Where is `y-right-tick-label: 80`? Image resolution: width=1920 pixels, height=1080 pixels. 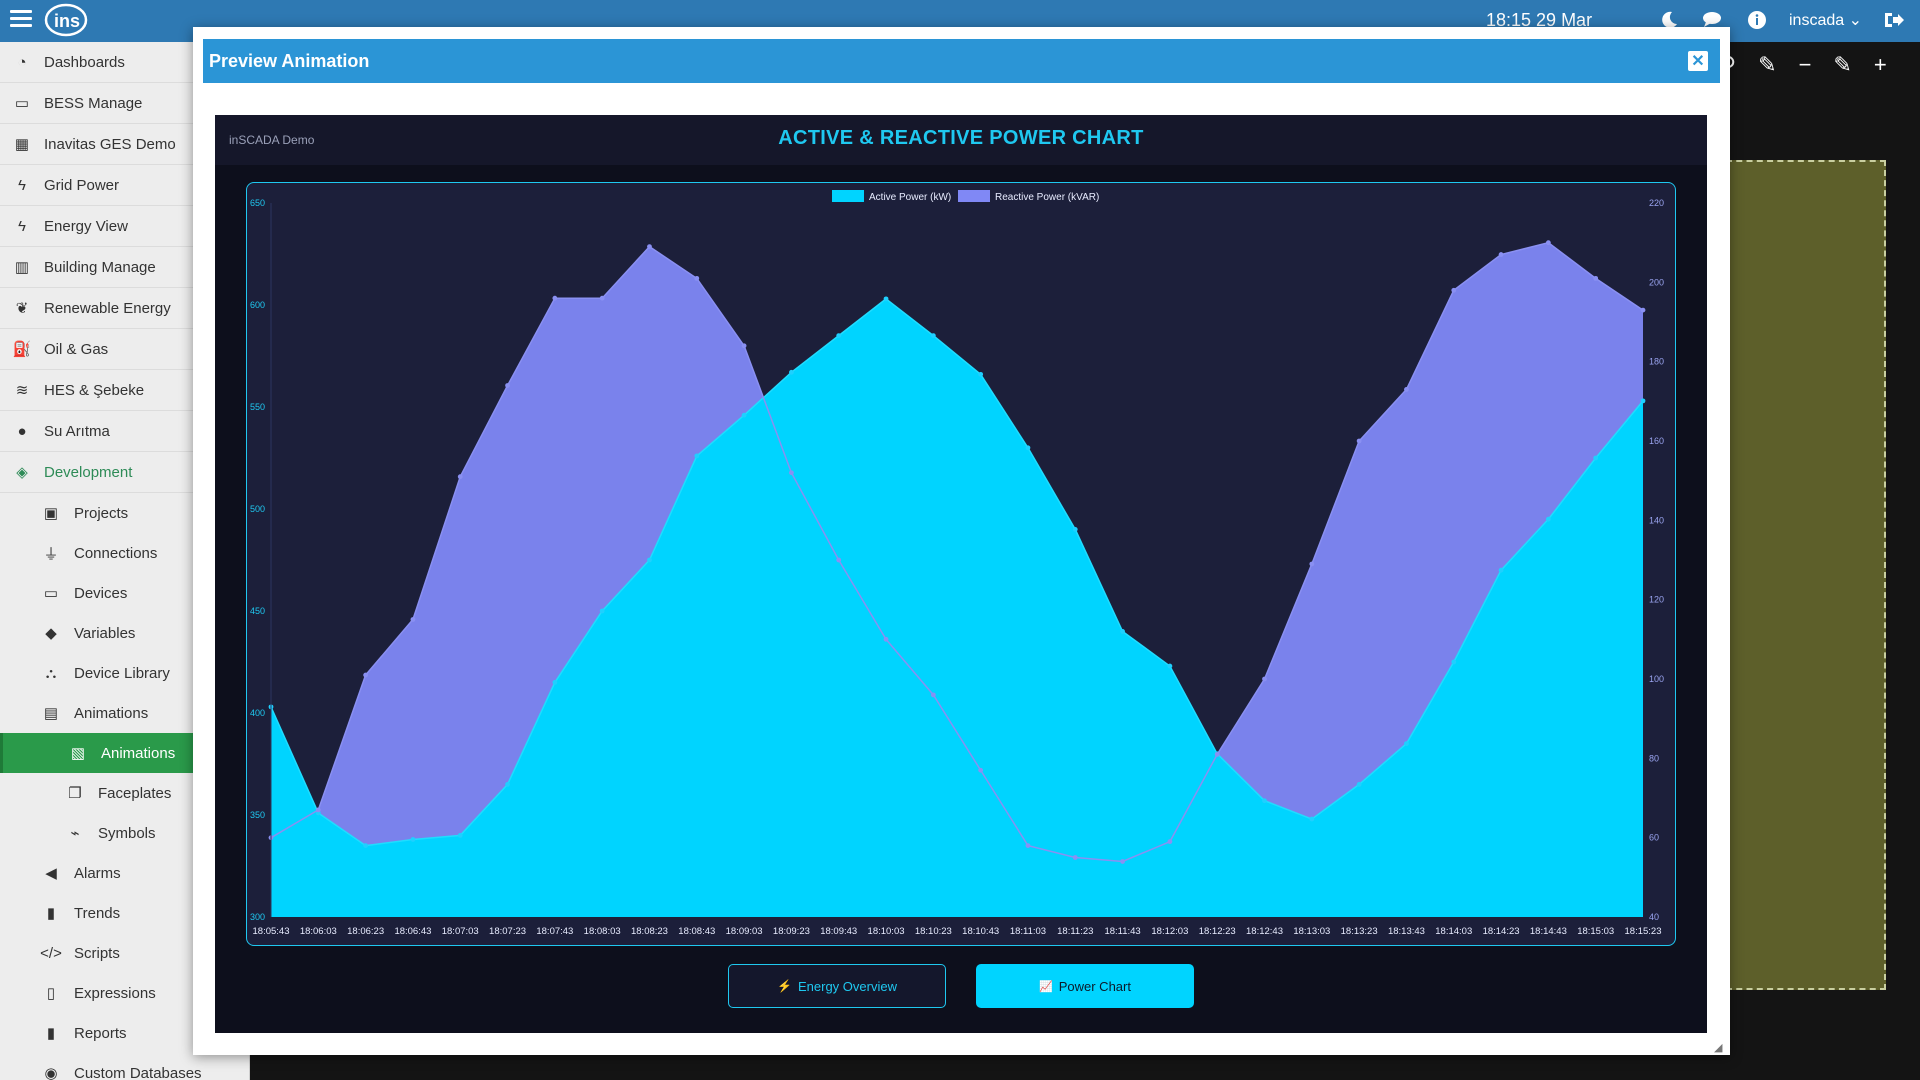 y-right-tick-label: 80 is located at coordinates (1654, 758).